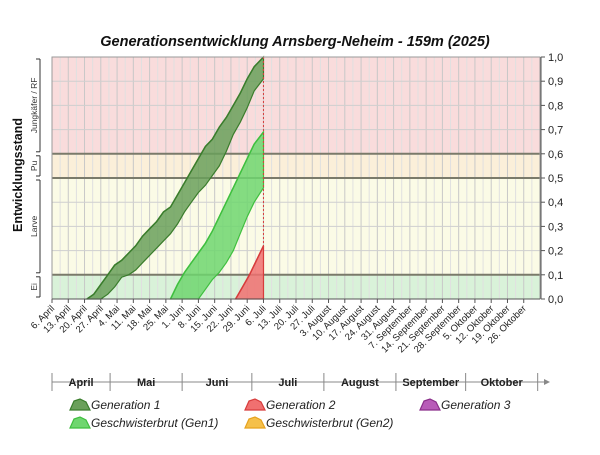 This screenshot has height=455, width=600. Describe the element at coordinates (34, 287) in the screenshot. I see `stage-label: Ei` at that location.